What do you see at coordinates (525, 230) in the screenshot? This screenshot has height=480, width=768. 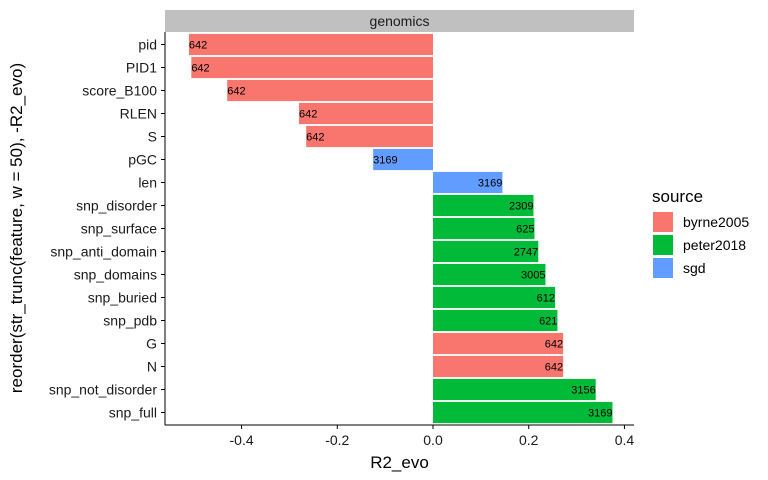 I see `bar-count-label: 625` at bounding box center [525, 230].